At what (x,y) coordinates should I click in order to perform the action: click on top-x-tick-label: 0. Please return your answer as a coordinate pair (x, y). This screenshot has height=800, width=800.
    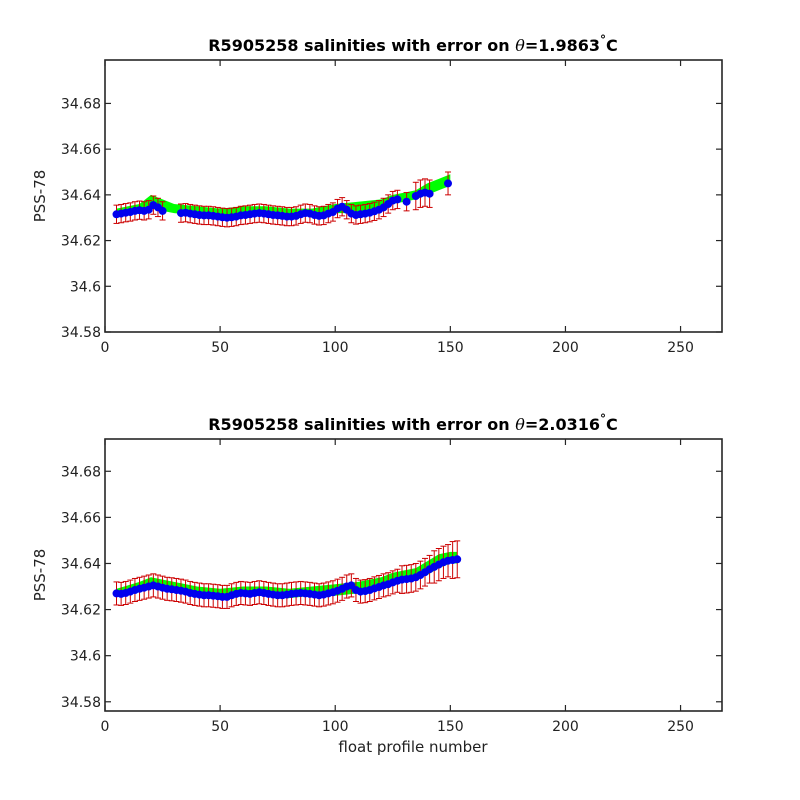
    Looking at the image, I should click on (105, 348).